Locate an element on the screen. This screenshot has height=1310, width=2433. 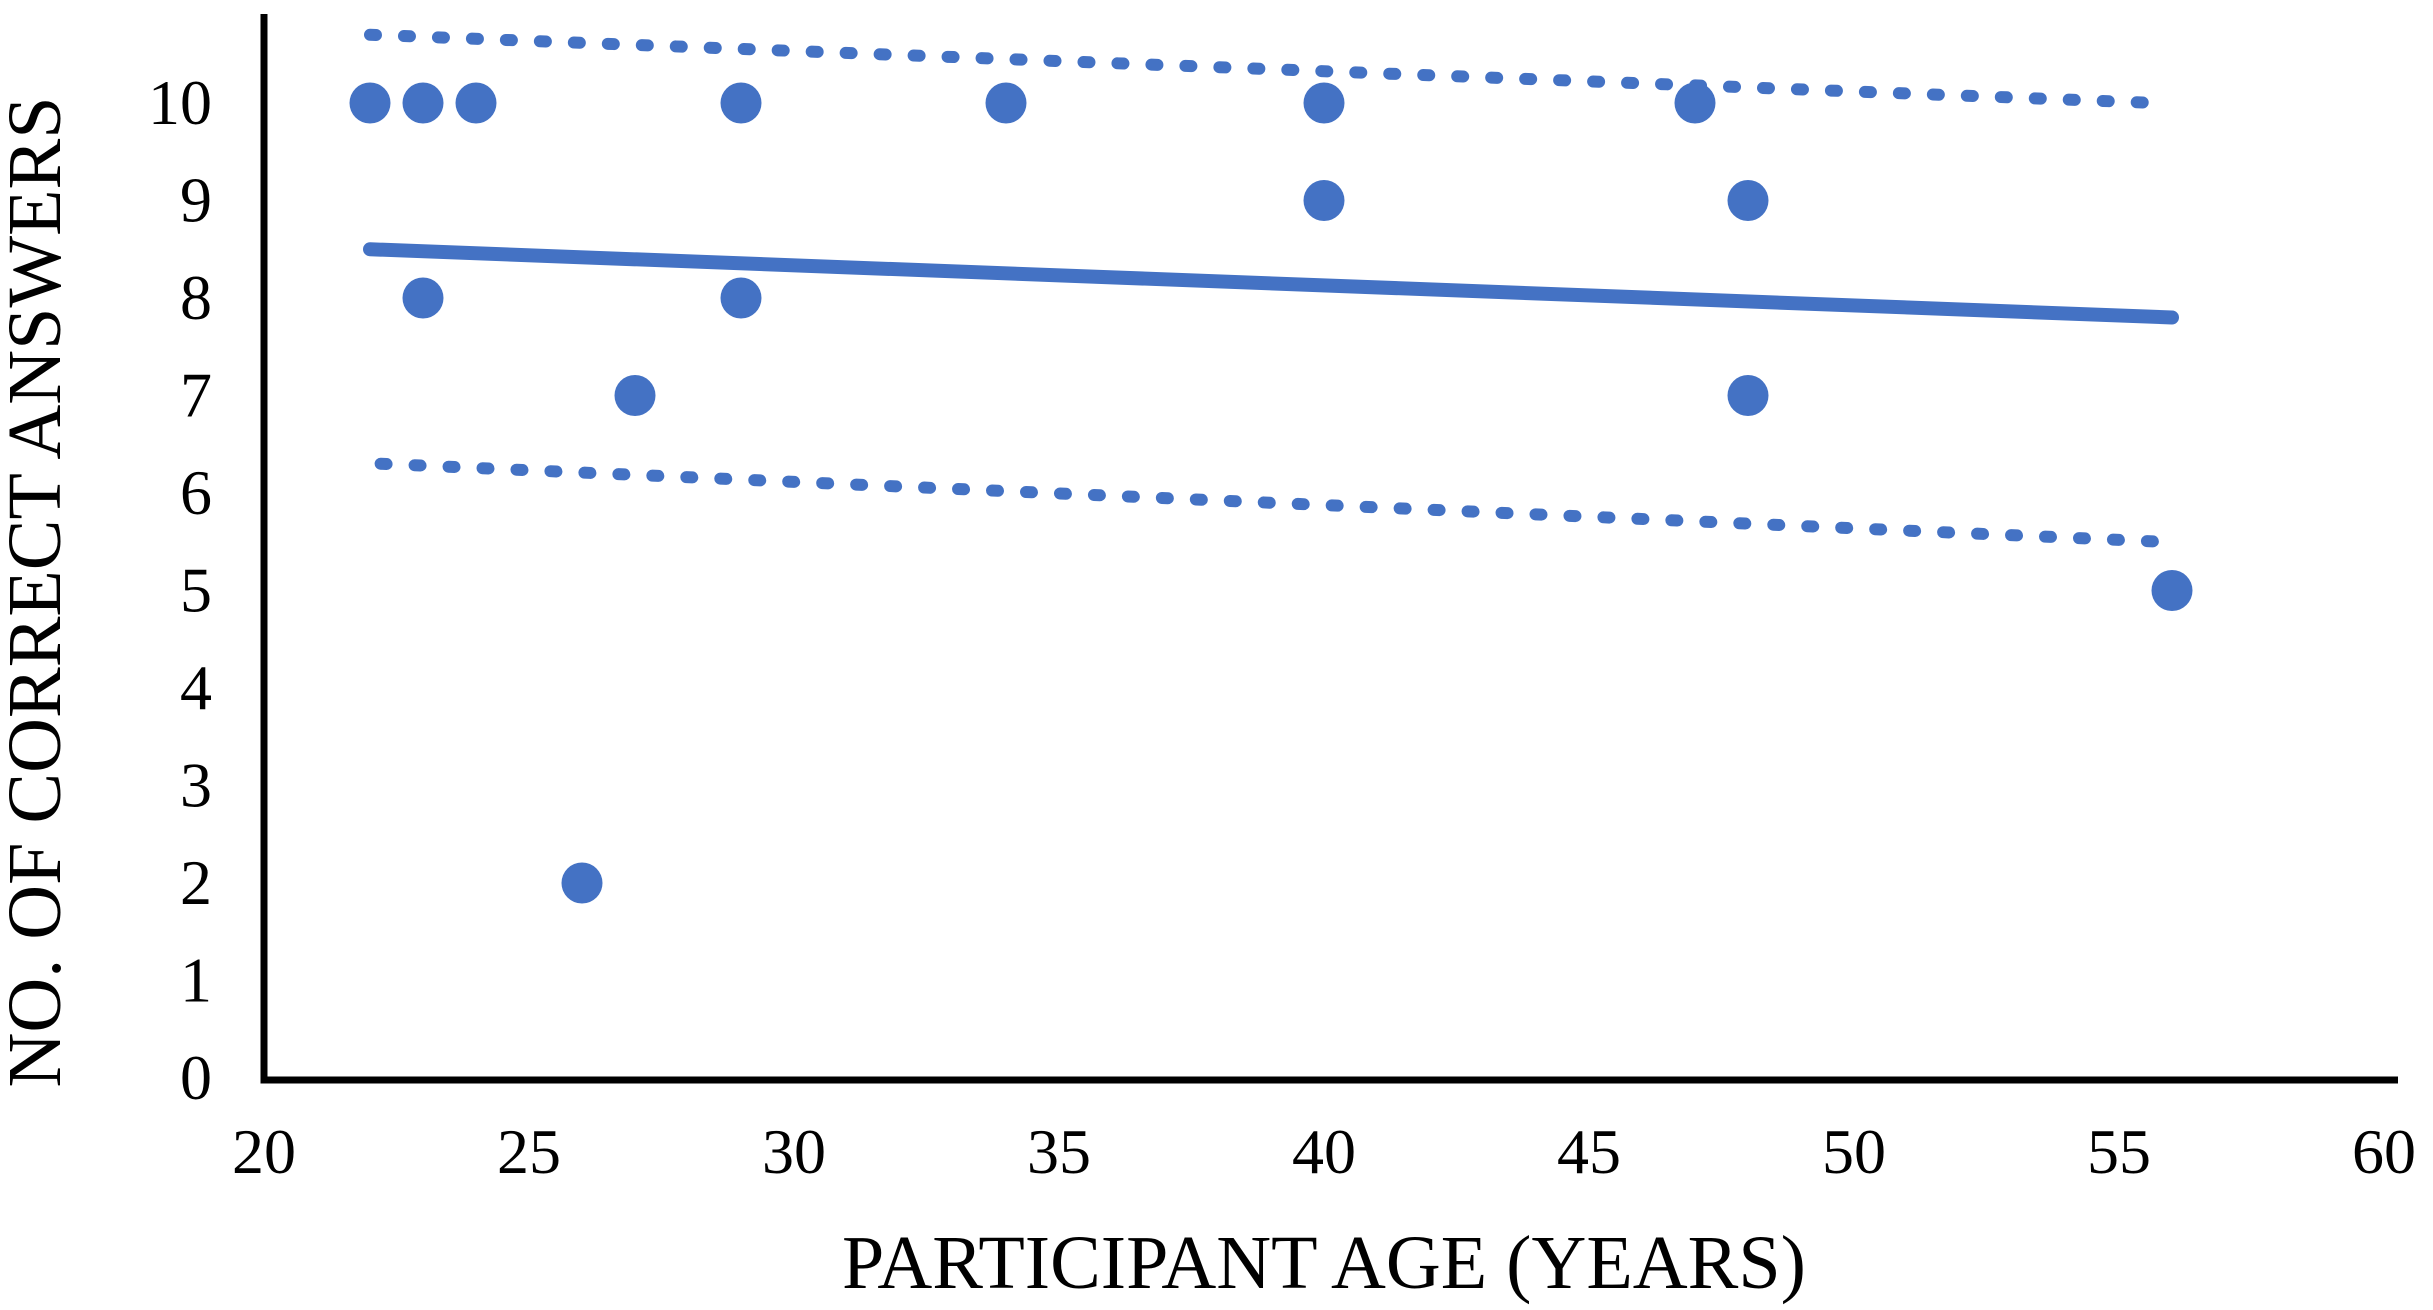
x-tick-label: 25 is located at coordinates (529, 1151).